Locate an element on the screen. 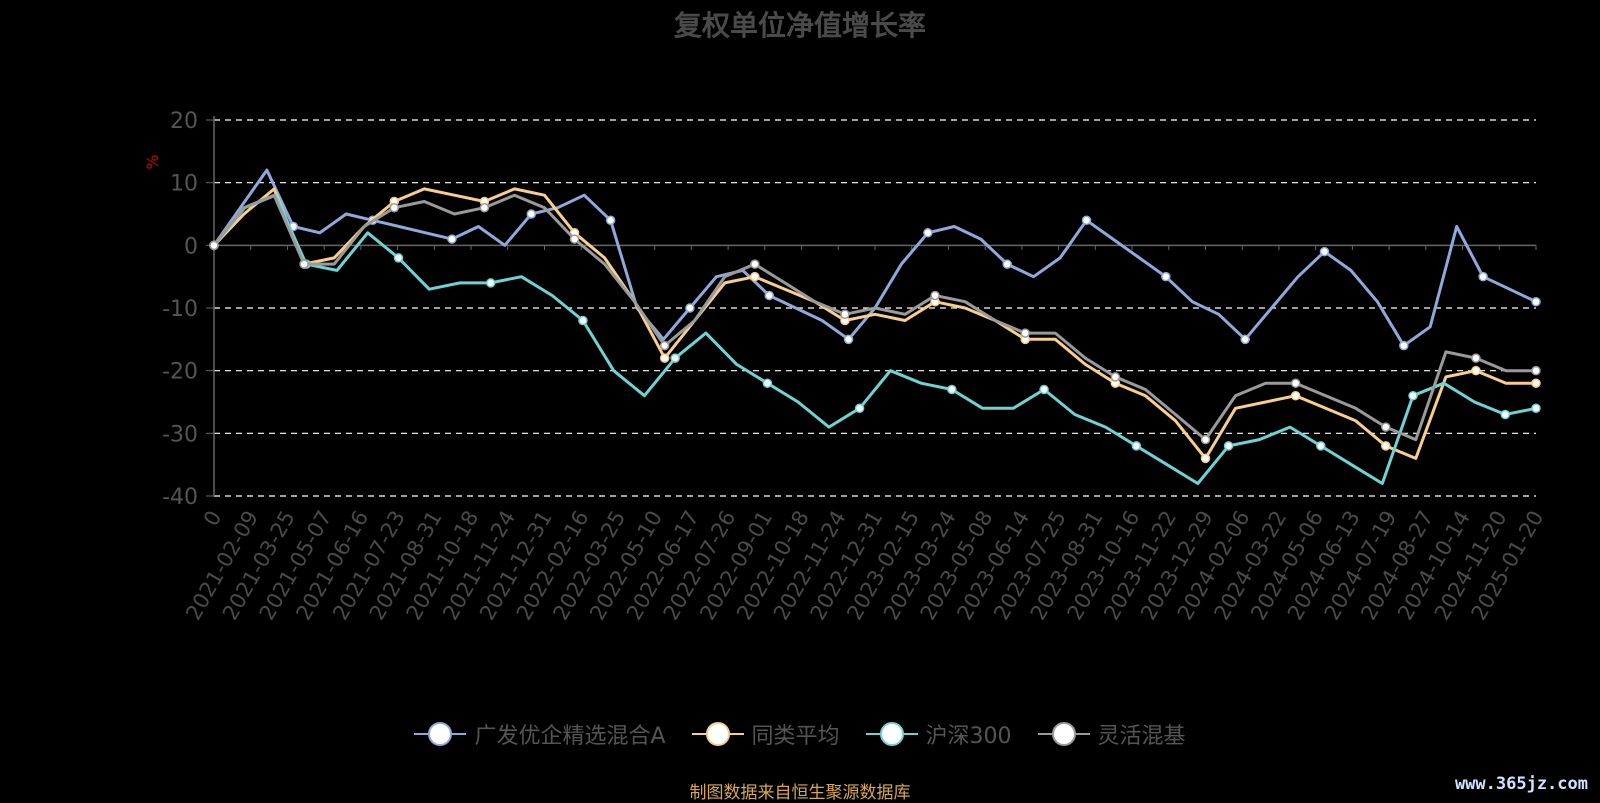 The image size is (1600, 803). watermark: www.365jz.com is located at coordinates (1521, 784).